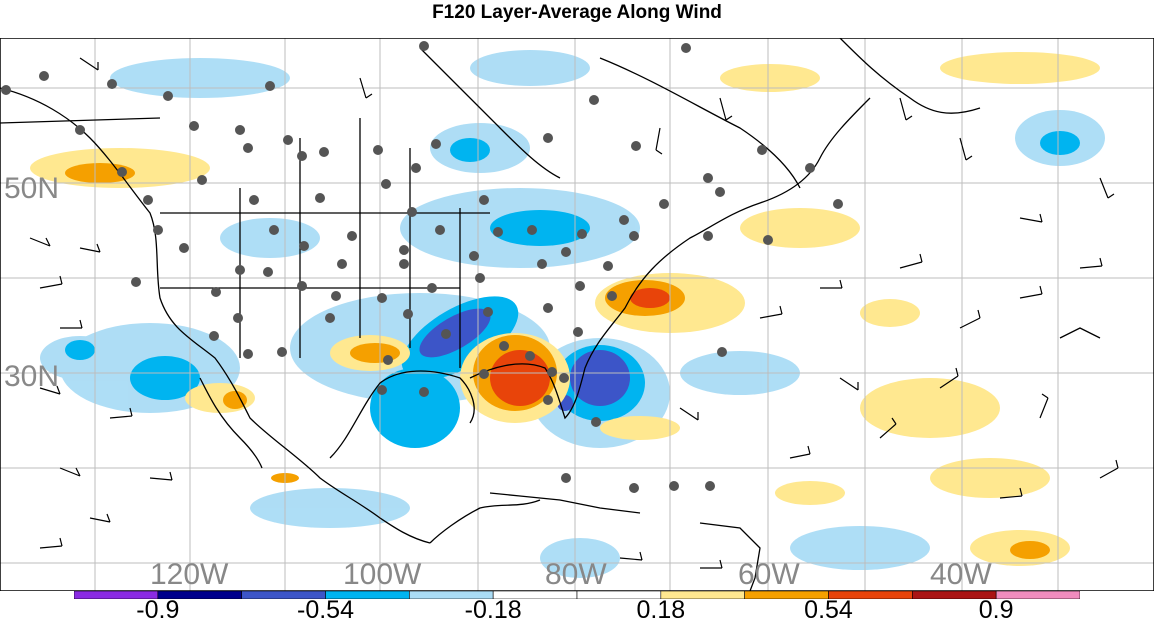  I want to click on plot-title: F120 Layer-Average Along Wind, so click(577, 12).